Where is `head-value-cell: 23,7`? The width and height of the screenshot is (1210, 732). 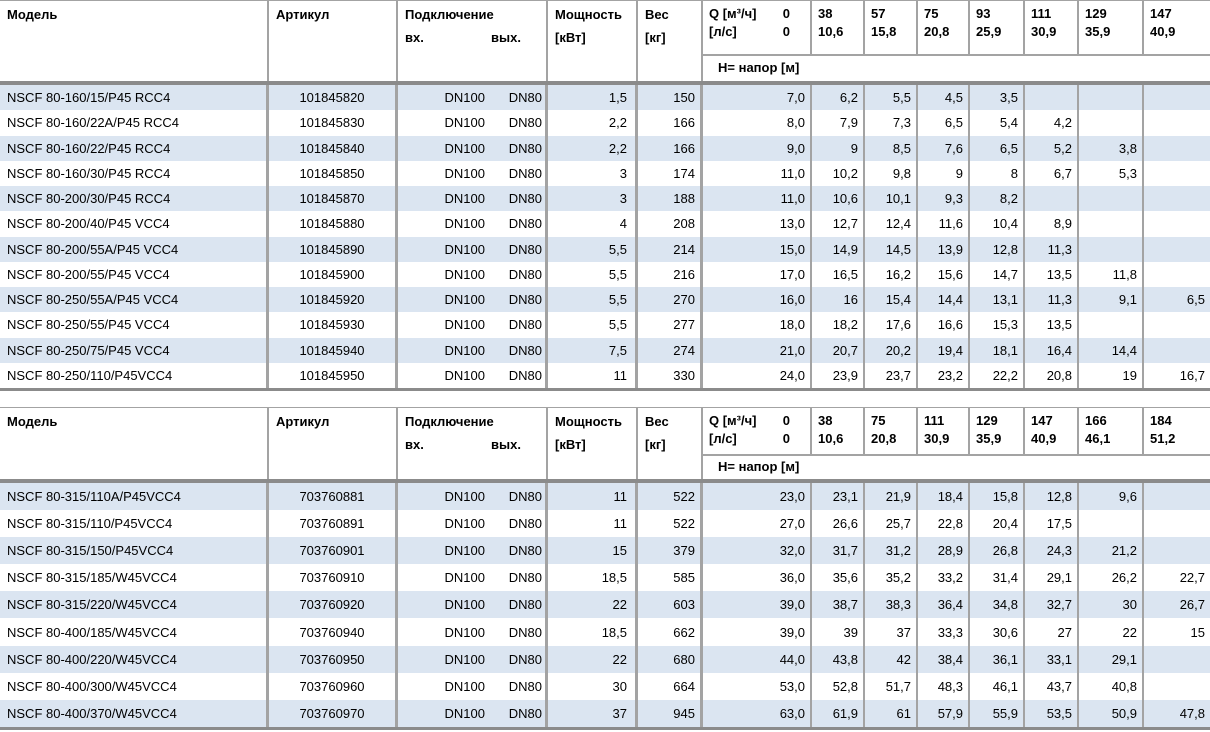 head-value-cell: 23,7 is located at coordinates (891, 375).